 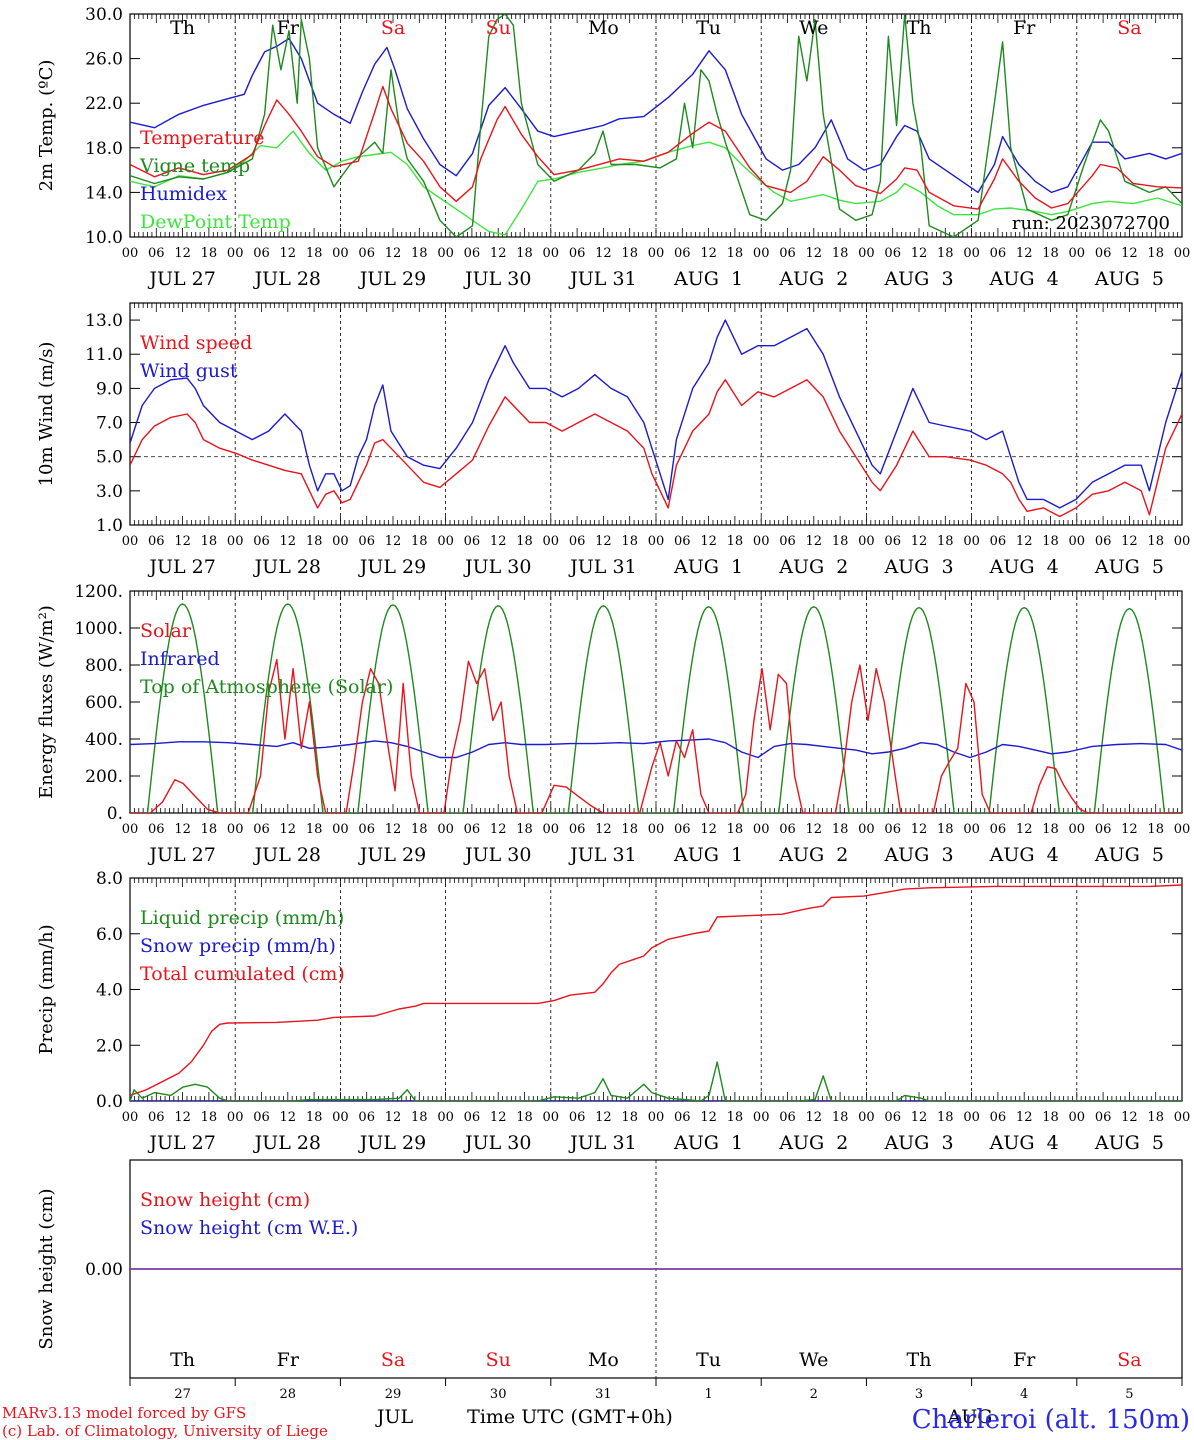 I want to click on series-line-top-of-atmosphere-solar-, so click(x=656, y=708).